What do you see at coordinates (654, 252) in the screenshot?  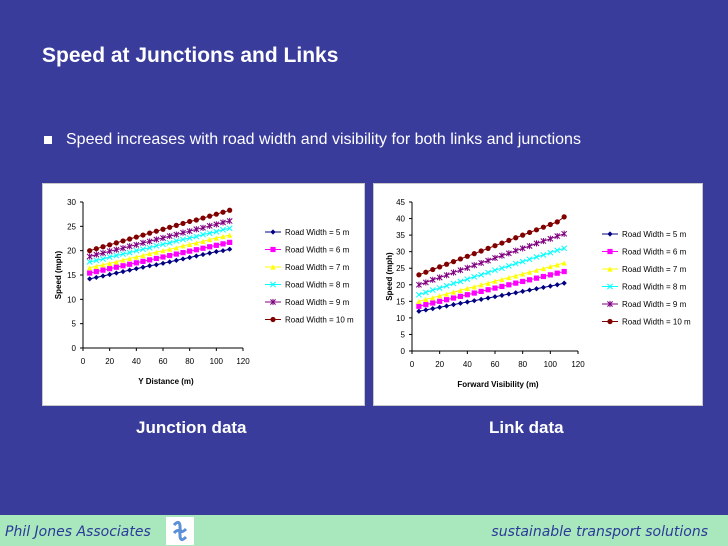 I see `legend-label: Road Width = 6 m` at bounding box center [654, 252].